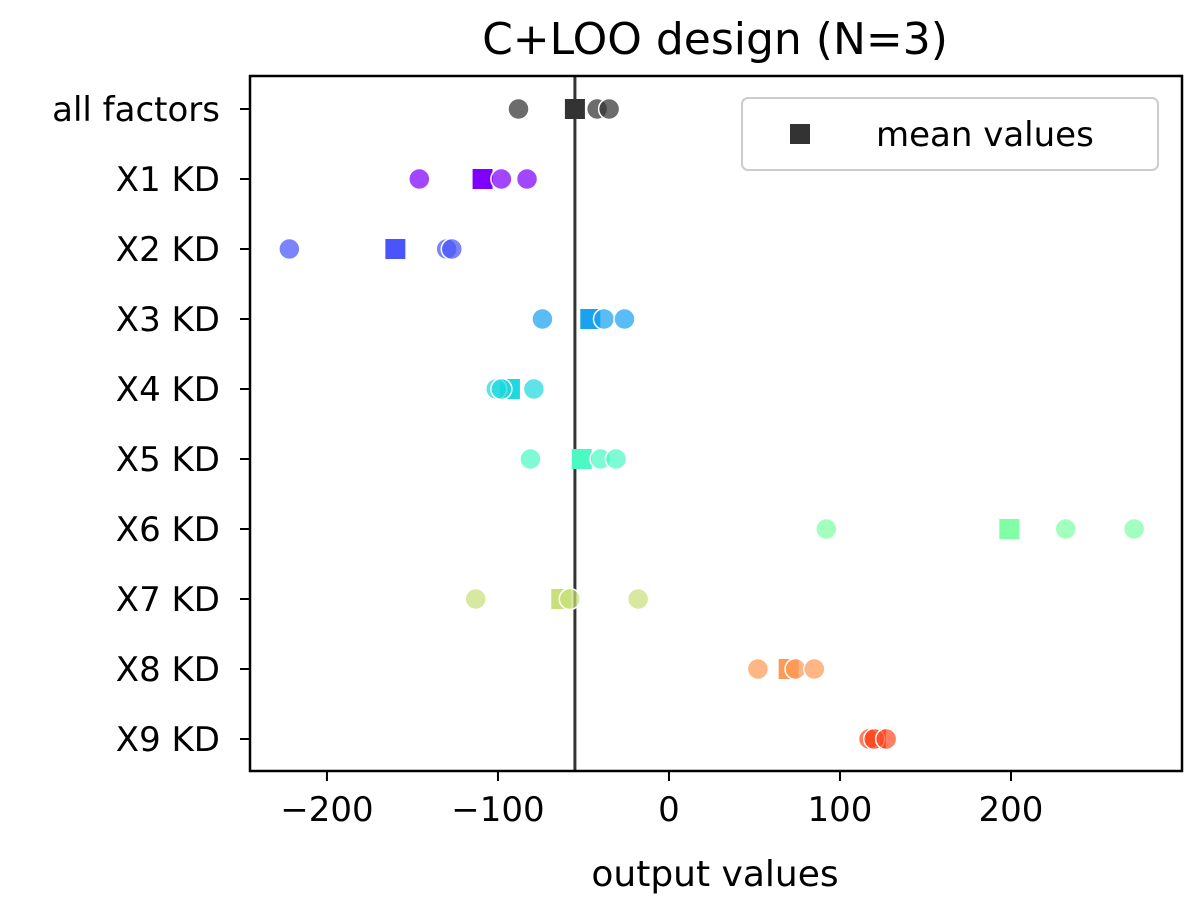 This screenshot has height=911, width=1194. What do you see at coordinates (168, 460) in the screenshot?
I see `y-tick-label: X5 KD` at bounding box center [168, 460].